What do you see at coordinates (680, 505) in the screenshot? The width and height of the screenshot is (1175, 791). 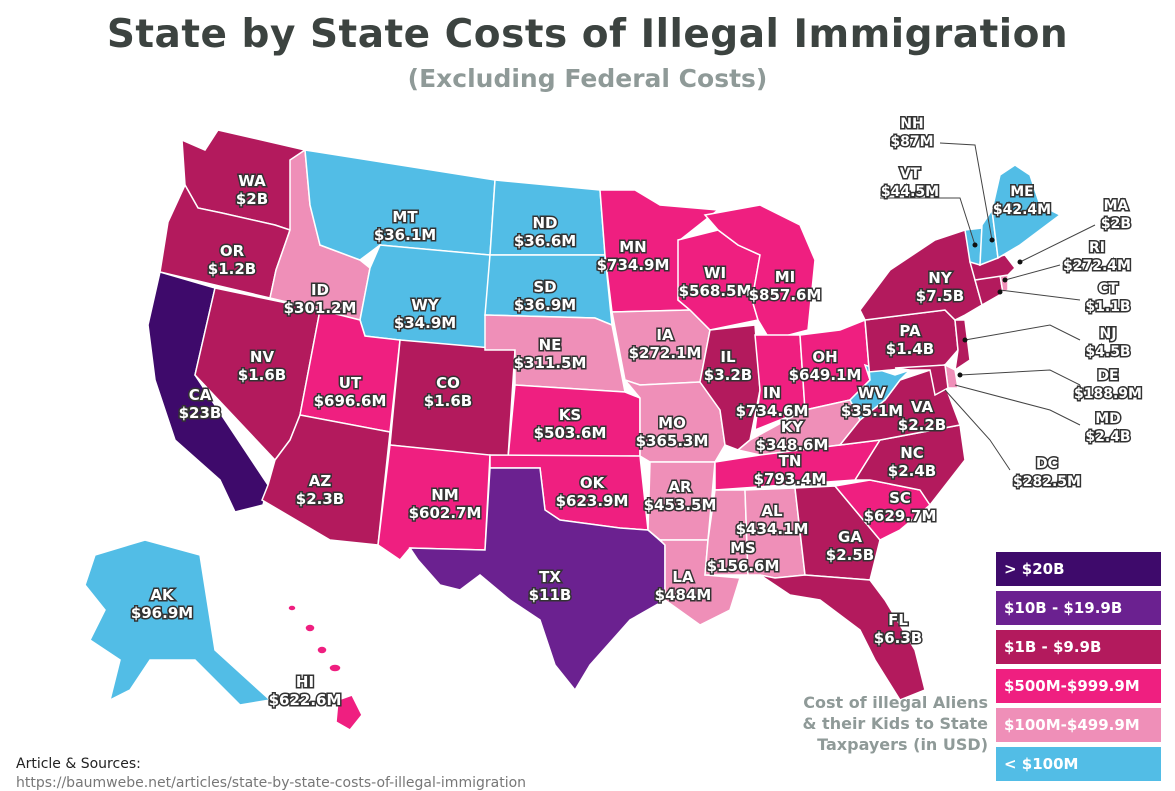 I see `state-label-ar-value: $453.5M` at bounding box center [680, 505].